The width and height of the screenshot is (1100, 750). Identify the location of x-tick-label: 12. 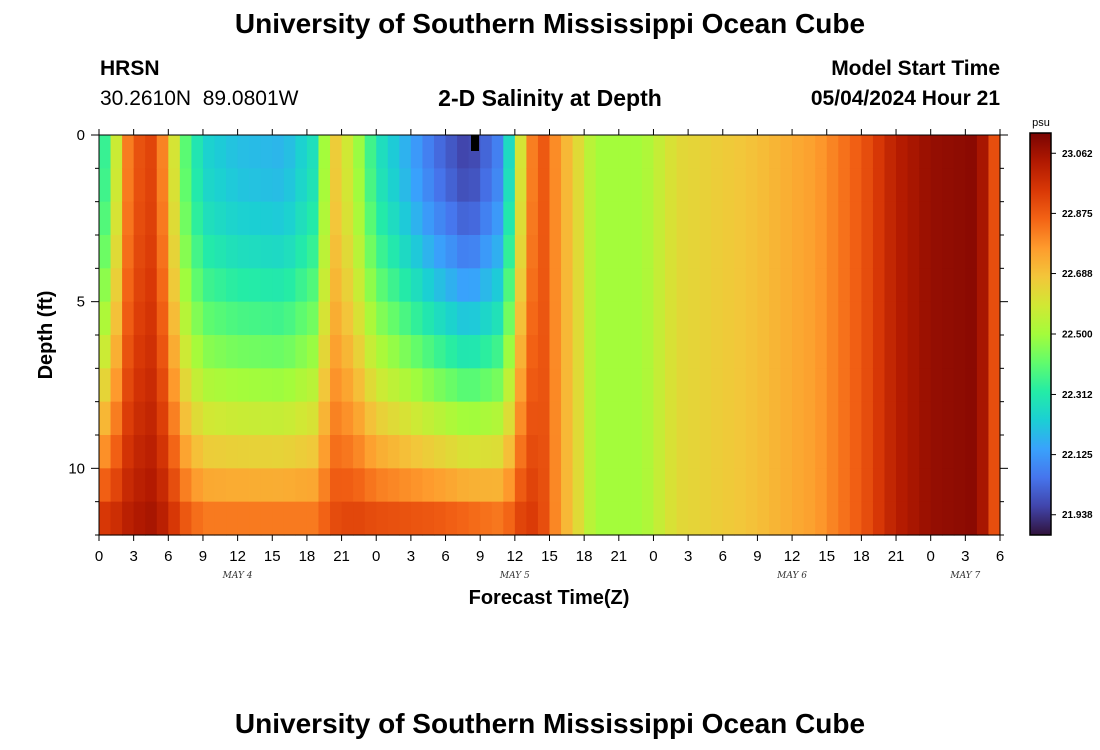
(515, 556).